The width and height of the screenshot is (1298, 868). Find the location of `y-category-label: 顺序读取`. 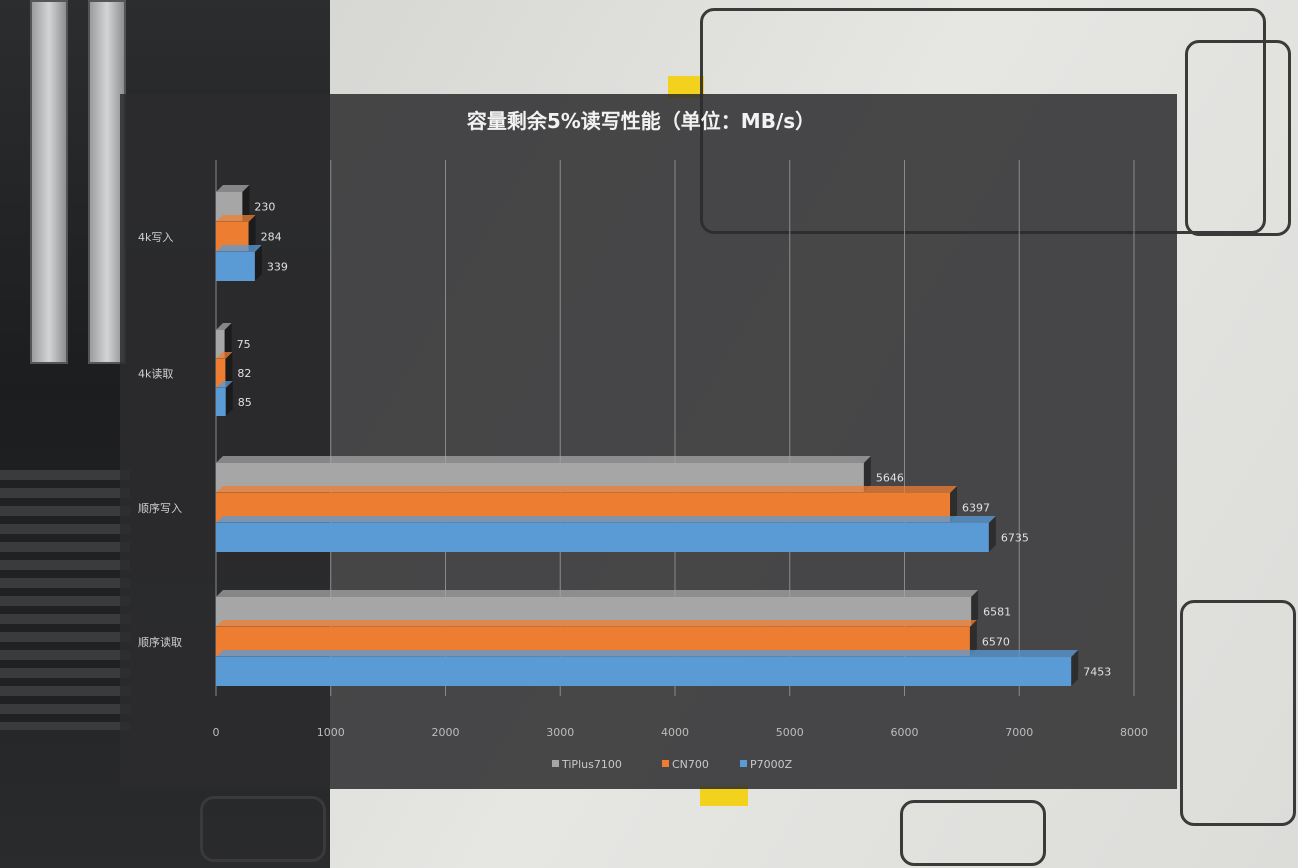

y-category-label: 顺序读取 is located at coordinates (160, 642).